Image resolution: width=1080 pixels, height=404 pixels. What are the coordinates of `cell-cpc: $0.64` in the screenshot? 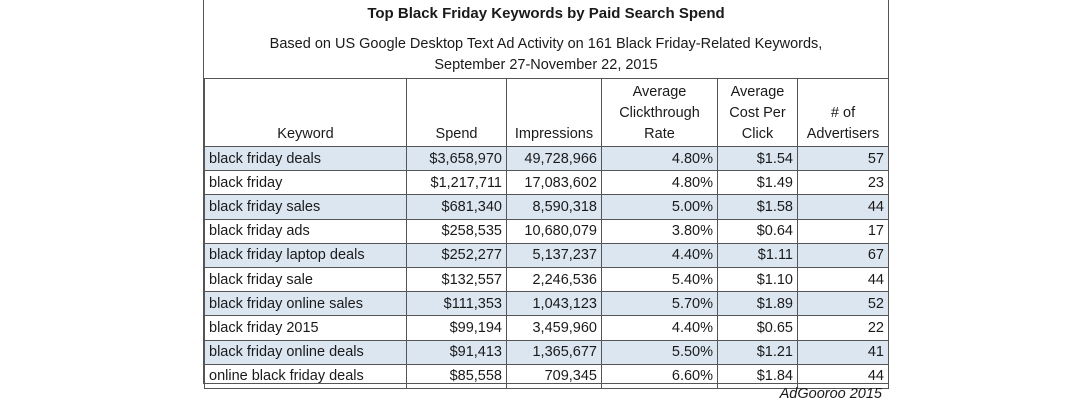 It's located at (757, 231).